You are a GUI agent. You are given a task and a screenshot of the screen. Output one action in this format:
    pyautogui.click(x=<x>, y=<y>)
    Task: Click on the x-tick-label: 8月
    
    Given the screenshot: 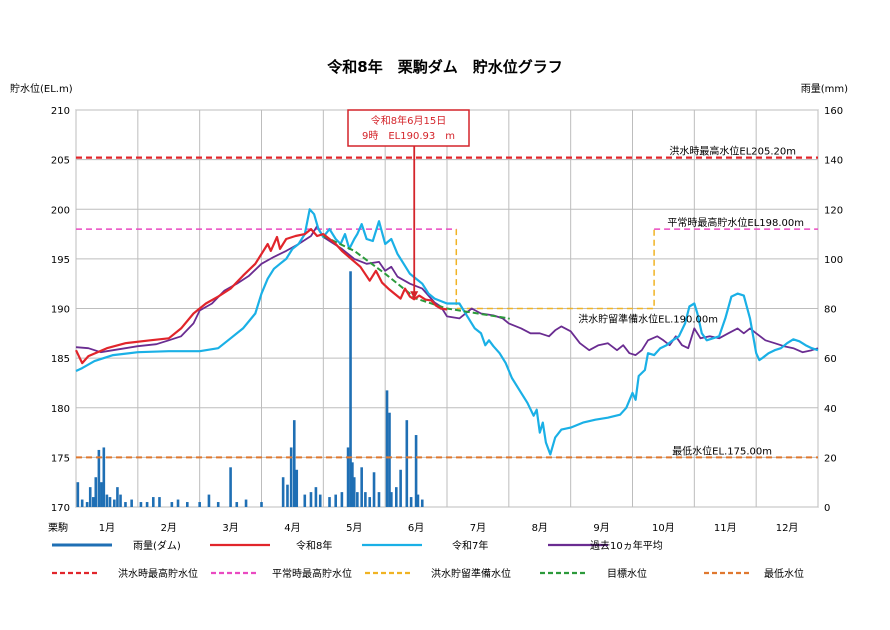 What is the action you would take?
    pyautogui.click(x=540, y=528)
    